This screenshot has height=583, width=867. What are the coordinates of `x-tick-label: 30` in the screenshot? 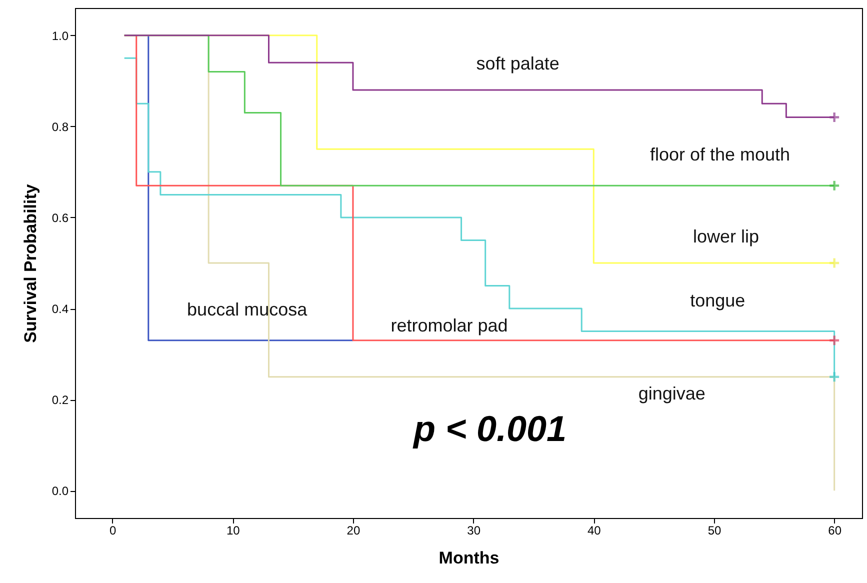 It's located at (474, 531).